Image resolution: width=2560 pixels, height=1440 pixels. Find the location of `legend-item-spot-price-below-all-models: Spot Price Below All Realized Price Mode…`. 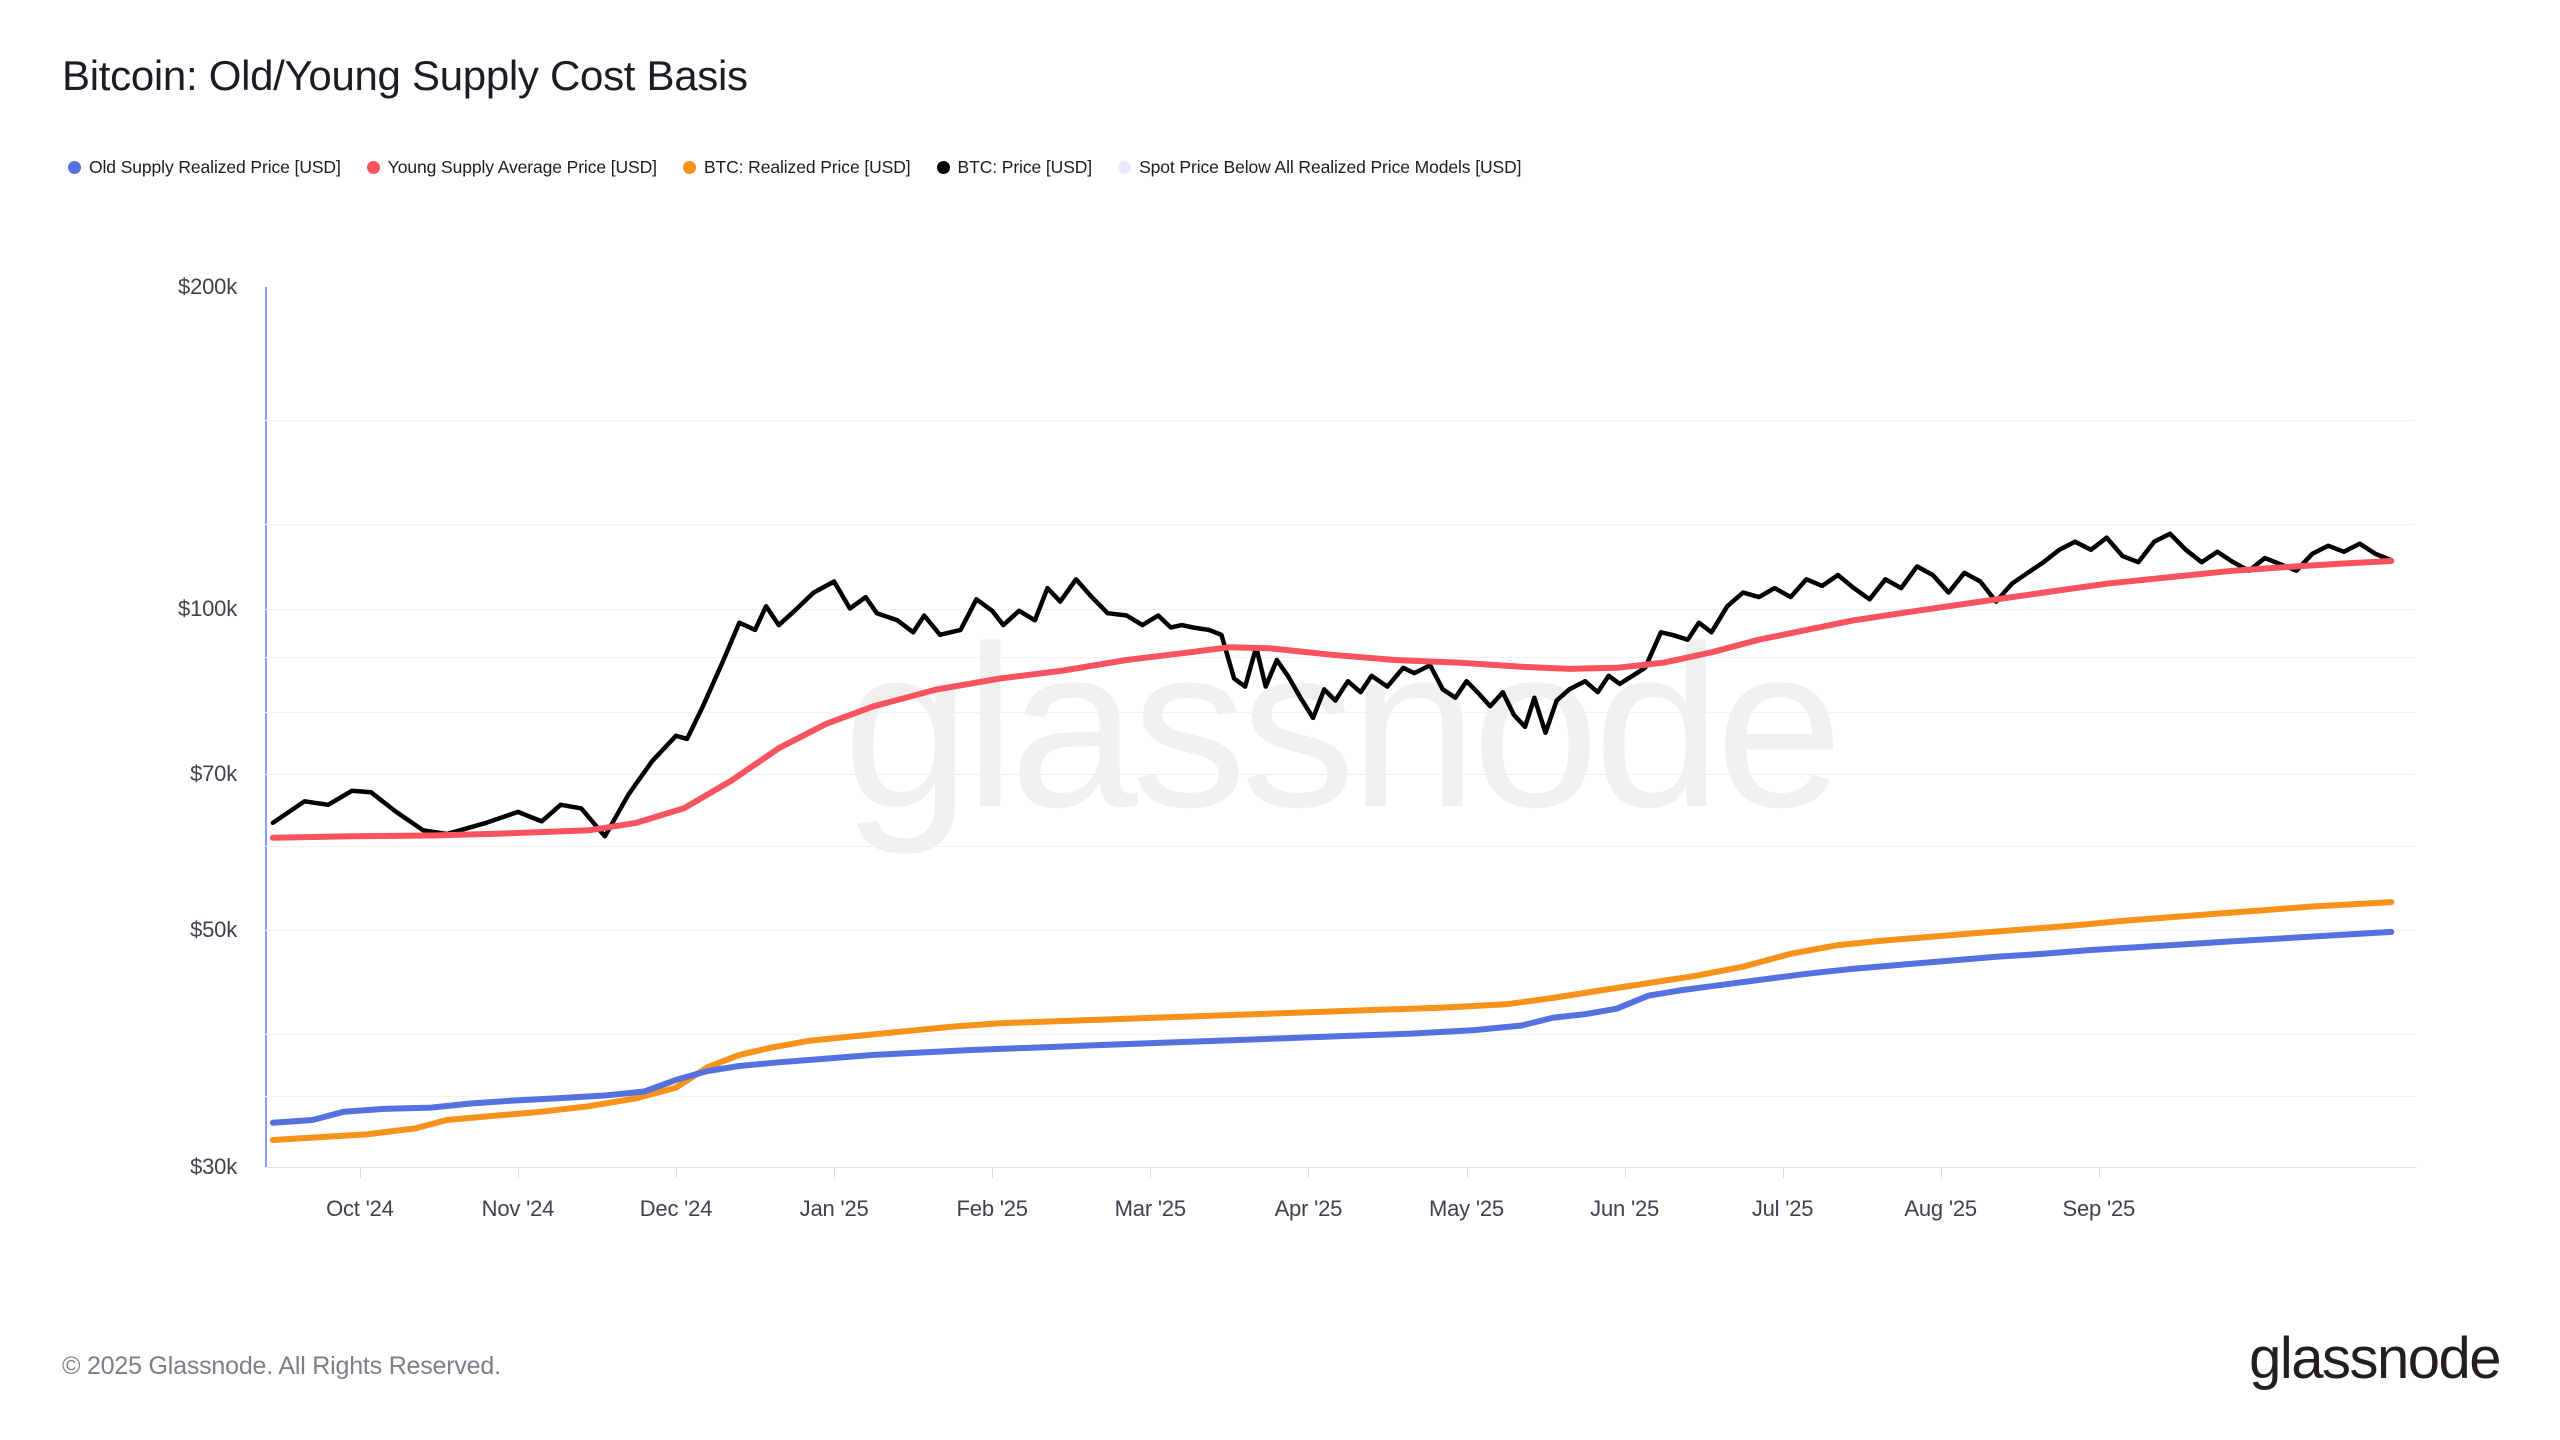

legend-item-spot-price-below-all-models: Spot Price Below All Realized Price Mode… is located at coordinates (1319, 167).